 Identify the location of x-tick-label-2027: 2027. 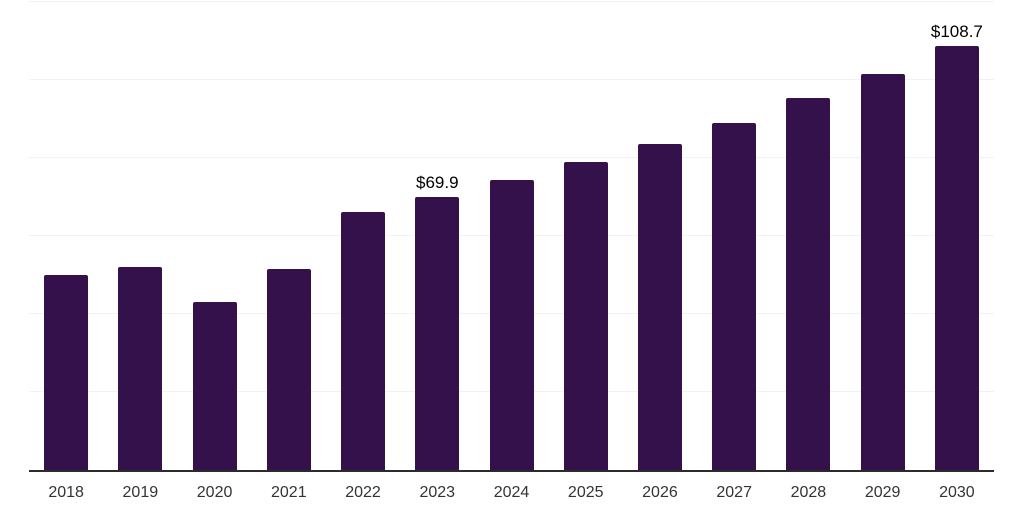
(734, 492).